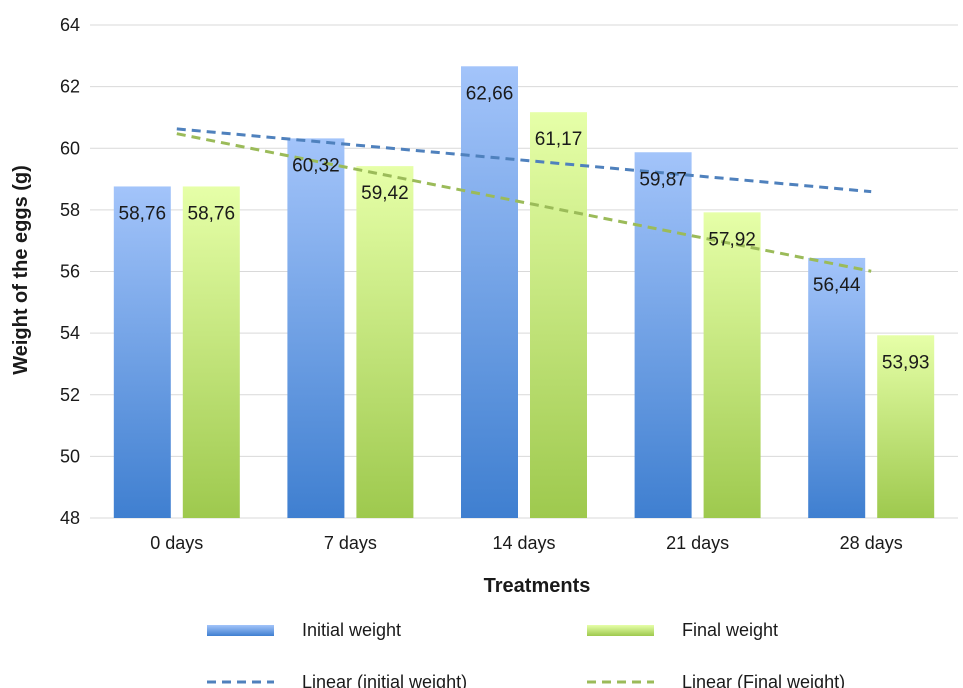 This screenshot has height=688, width=963. I want to click on x-tick-label: 7 days, so click(350, 543).